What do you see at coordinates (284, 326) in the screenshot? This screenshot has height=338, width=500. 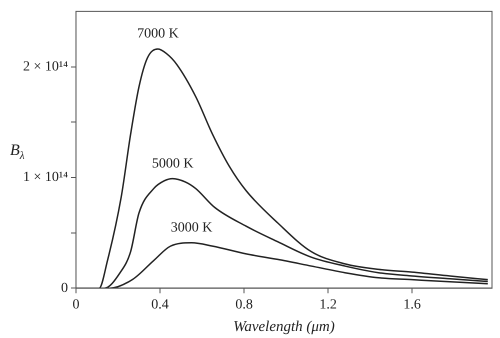 I see `x-axis-title: Wavelength (μm)` at bounding box center [284, 326].